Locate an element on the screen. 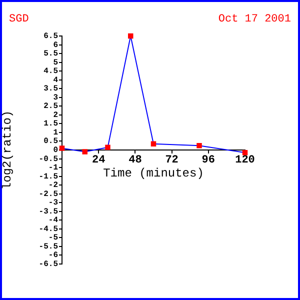  y-tick-label: 0.5 is located at coordinates (51, 141).